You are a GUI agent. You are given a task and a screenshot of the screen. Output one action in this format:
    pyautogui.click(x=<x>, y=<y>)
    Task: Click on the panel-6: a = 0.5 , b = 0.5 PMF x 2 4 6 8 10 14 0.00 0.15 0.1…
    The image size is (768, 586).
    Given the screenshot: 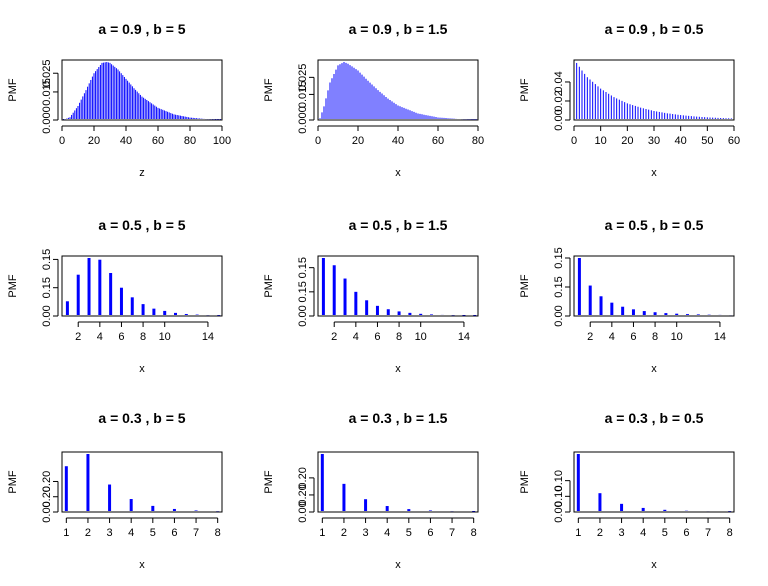 What is the action you would take?
    pyautogui.click(x=627, y=296)
    